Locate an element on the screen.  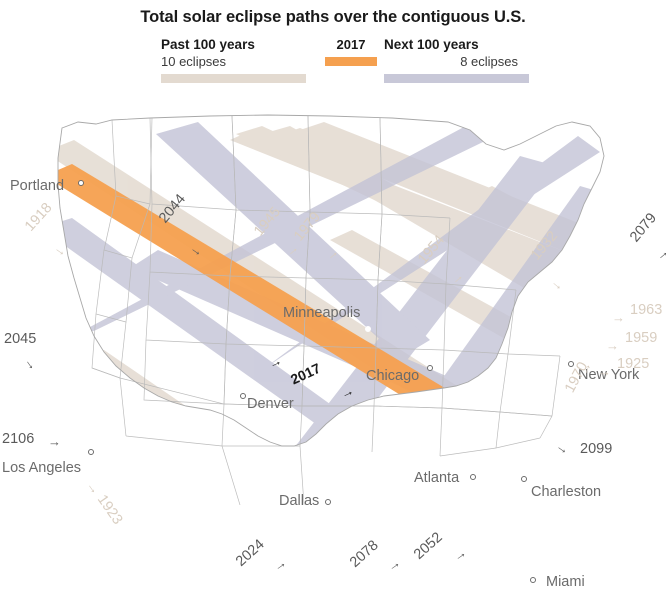
legend-past-heading: Past 100 years is located at coordinates (208, 44).